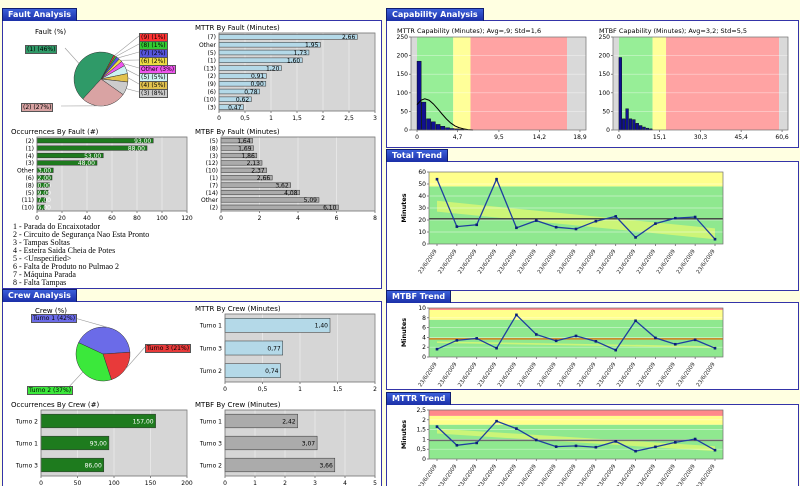 The height and width of the screenshot is (486, 800). Describe the element at coordinates (235, 107) in the screenshot. I see `svg-text: 0,47` at that location.